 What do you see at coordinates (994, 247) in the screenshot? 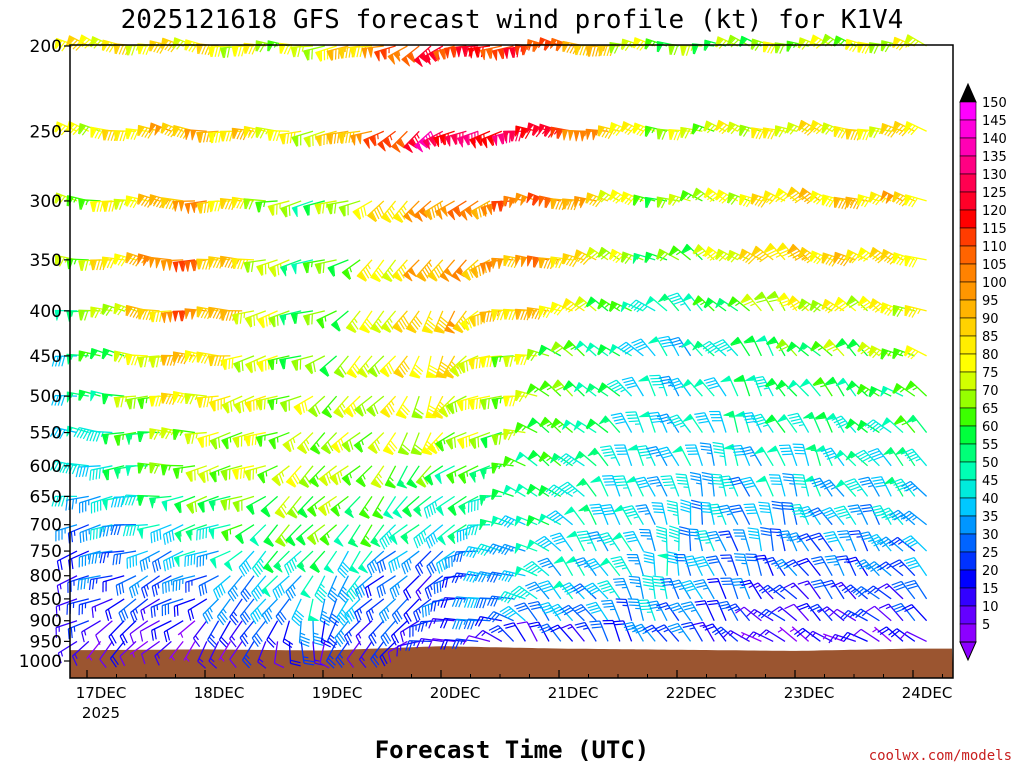
I see `colorbar-label: 110` at bounding box center [994, 247].